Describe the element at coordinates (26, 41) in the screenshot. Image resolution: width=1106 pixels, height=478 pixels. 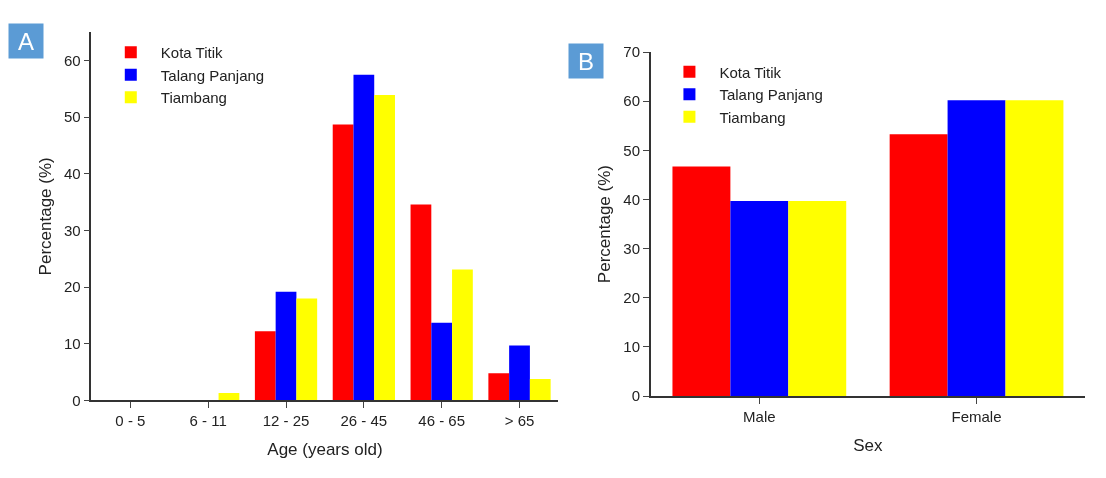
I see `chart-title: A` at that location.